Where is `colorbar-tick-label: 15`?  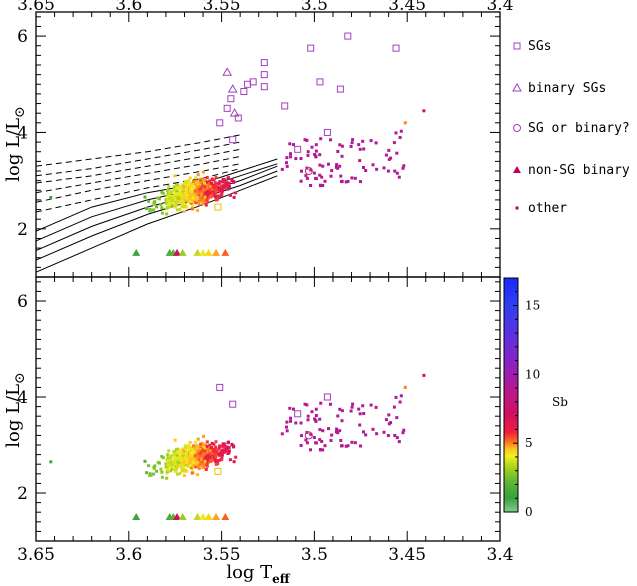 colorbar-tick-label: 15 is located at coordinates (532, 306).